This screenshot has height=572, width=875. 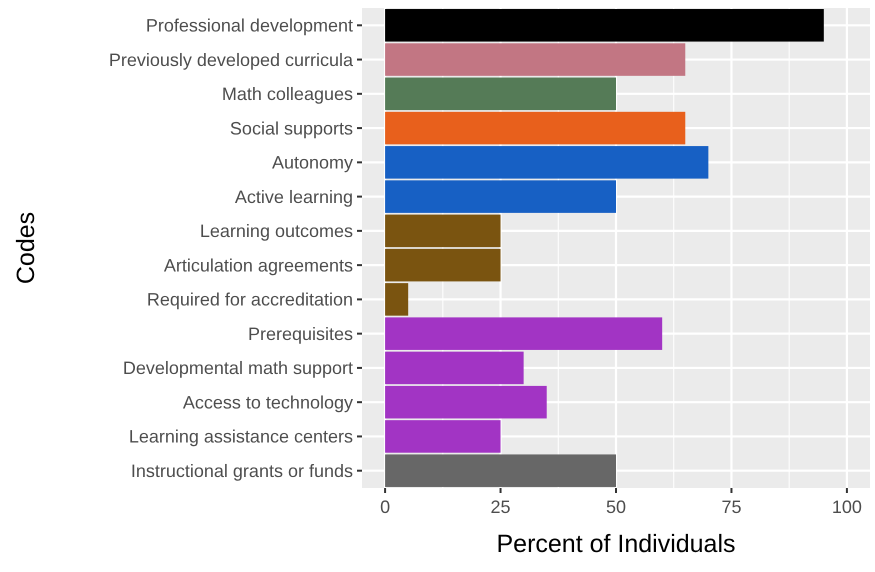 What do you see at coordinates (291, 128) in the screenshot?
I see `y-tick-label: Social supports` at bounding box center [291, 128].